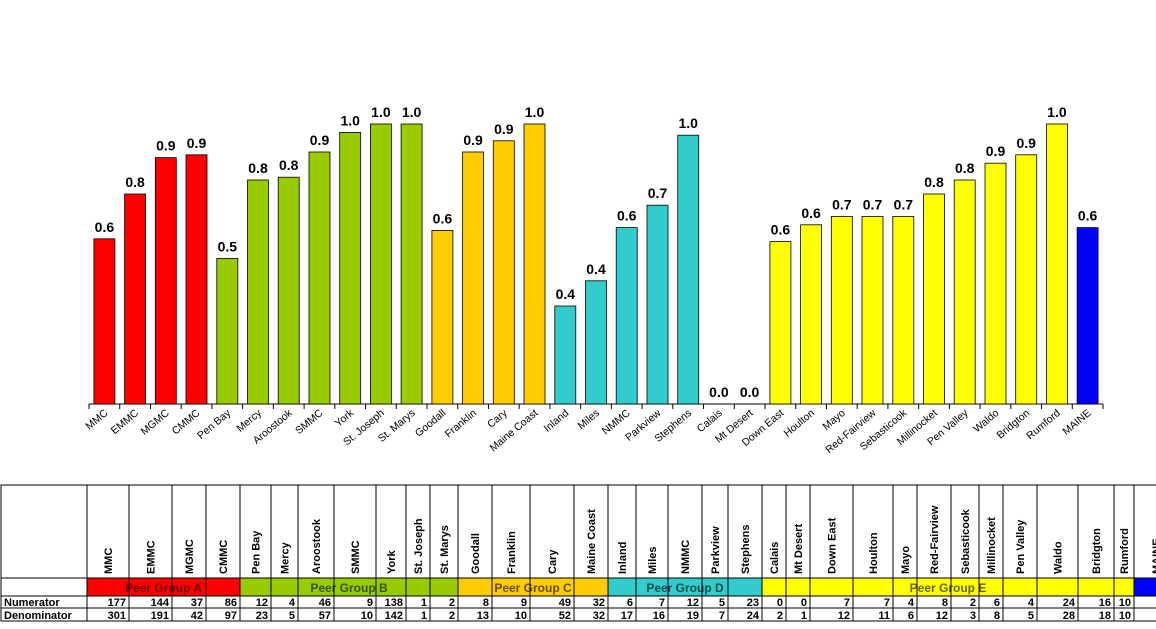  I want to click on table-header-waldo: Waldo, so click(1059, 557).